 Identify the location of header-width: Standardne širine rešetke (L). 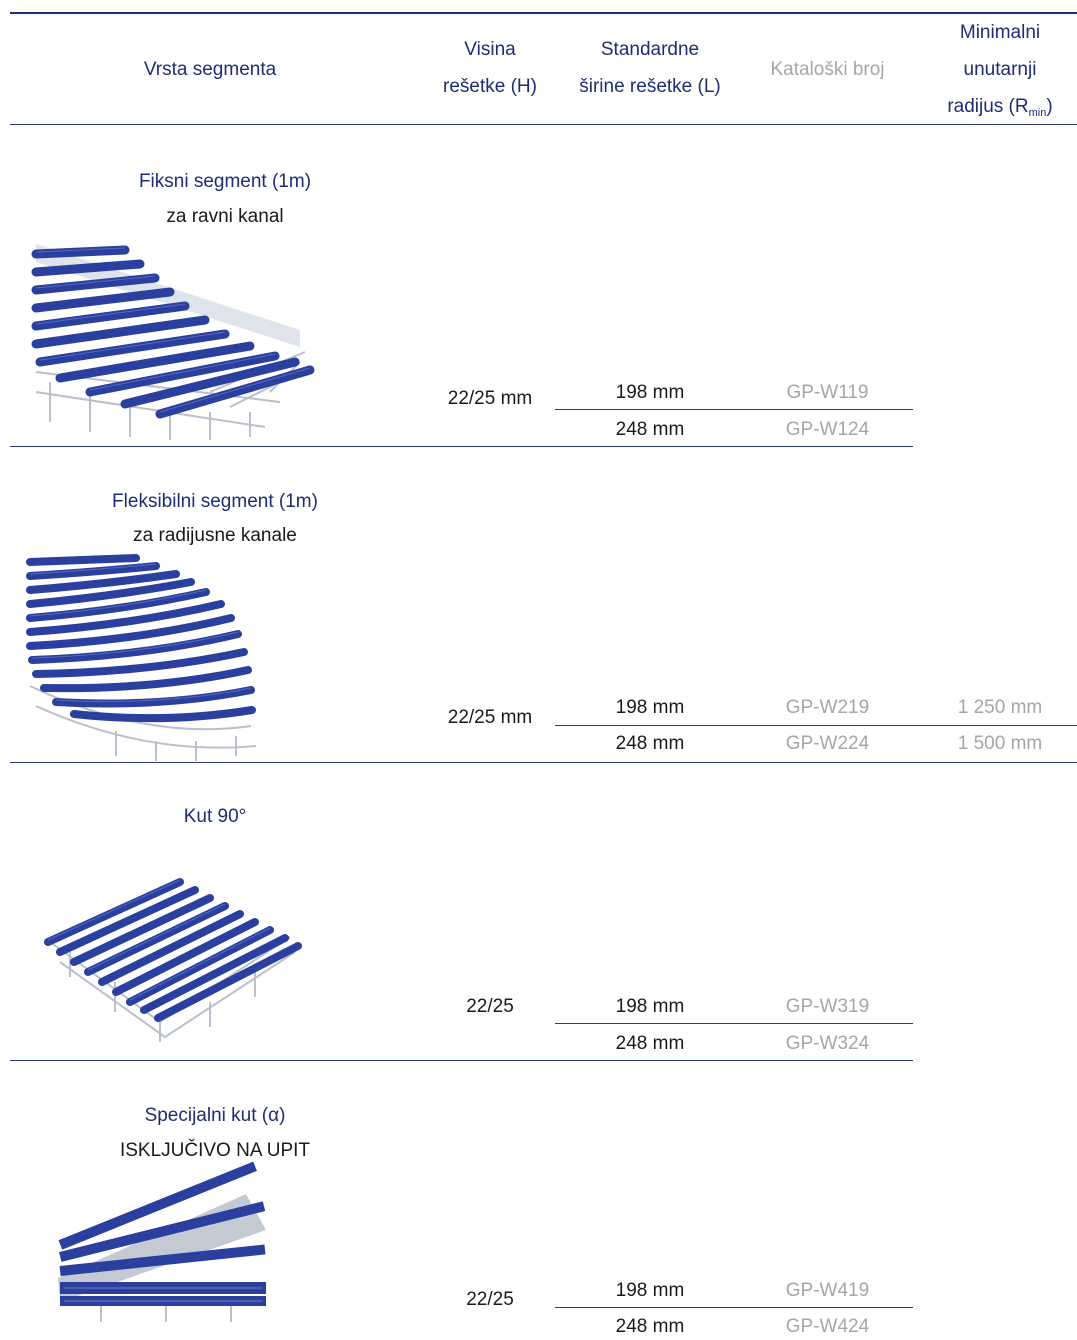
(650, 68).